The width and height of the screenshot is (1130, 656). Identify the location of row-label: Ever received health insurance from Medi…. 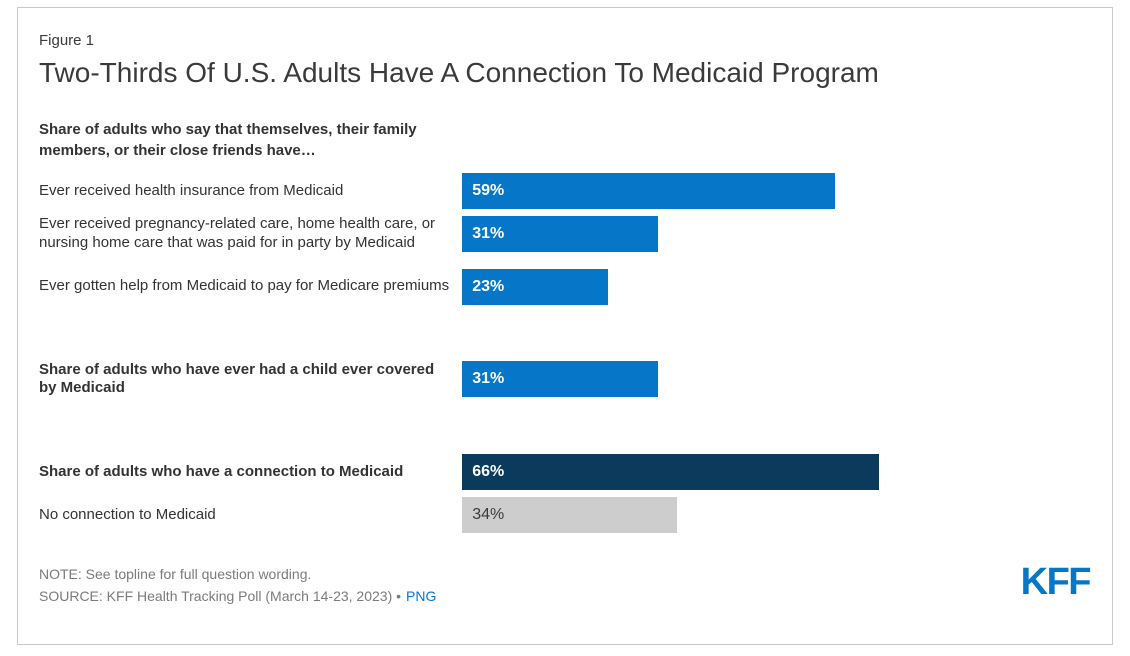
(191, 190).